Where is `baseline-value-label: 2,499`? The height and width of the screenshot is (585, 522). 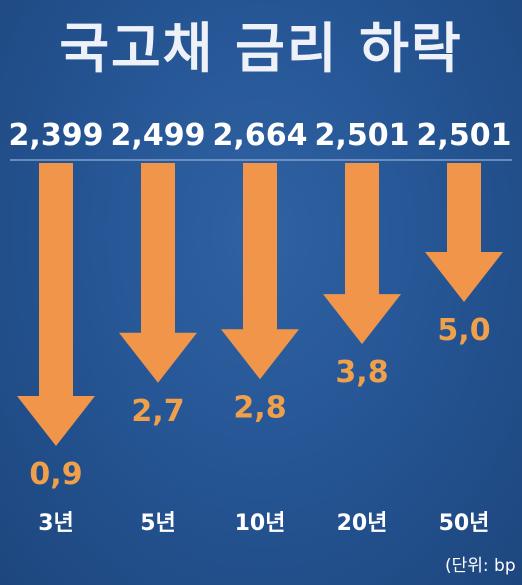
baseline-value-label: 2,499 is located at coordinates (158, 135).